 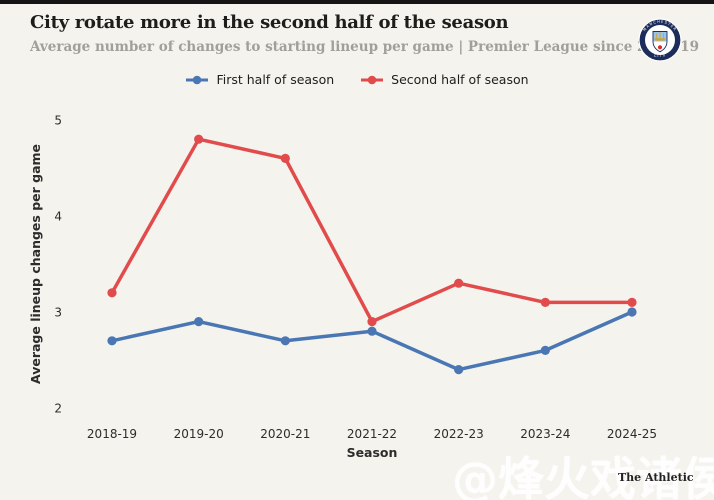 I want to click on crest-shield, so click(x=660, y=41).